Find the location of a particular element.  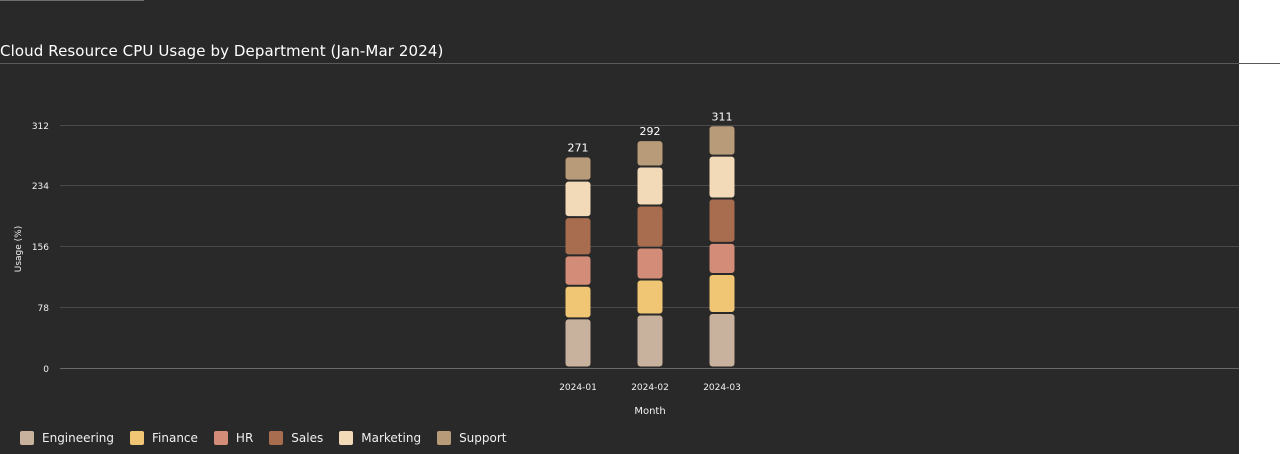

legend-item: Finance is located at coordinates (164, 438).